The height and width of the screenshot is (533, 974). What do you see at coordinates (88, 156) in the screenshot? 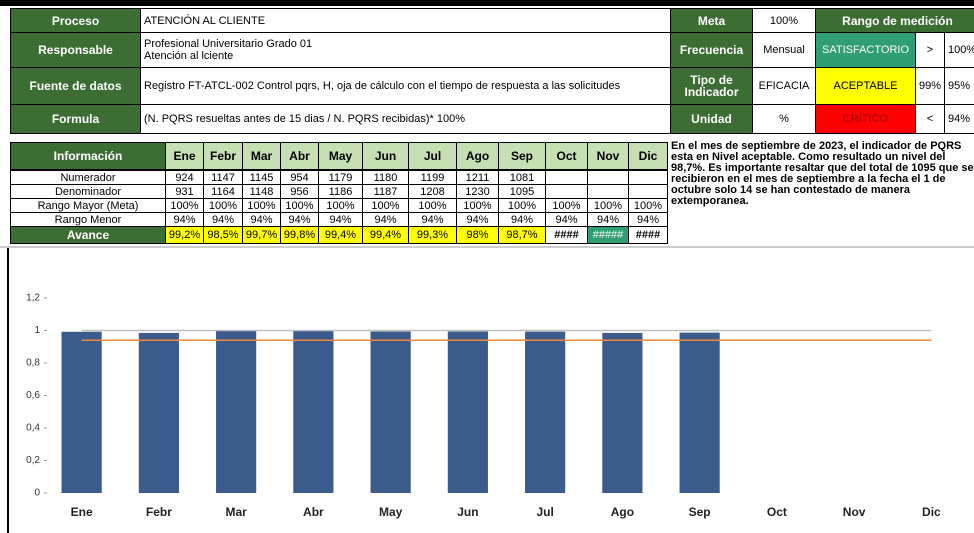
I see `info-header: Información` at bounding box center [88, 156].